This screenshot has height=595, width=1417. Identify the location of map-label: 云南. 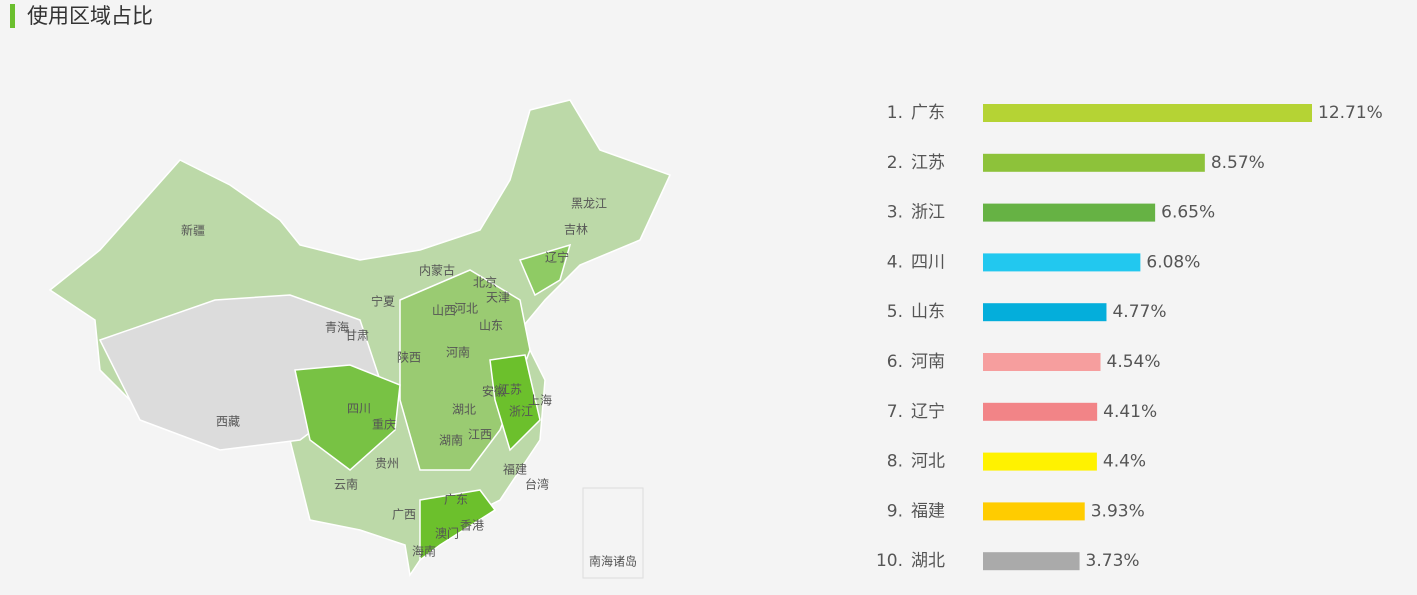
(346, 484).